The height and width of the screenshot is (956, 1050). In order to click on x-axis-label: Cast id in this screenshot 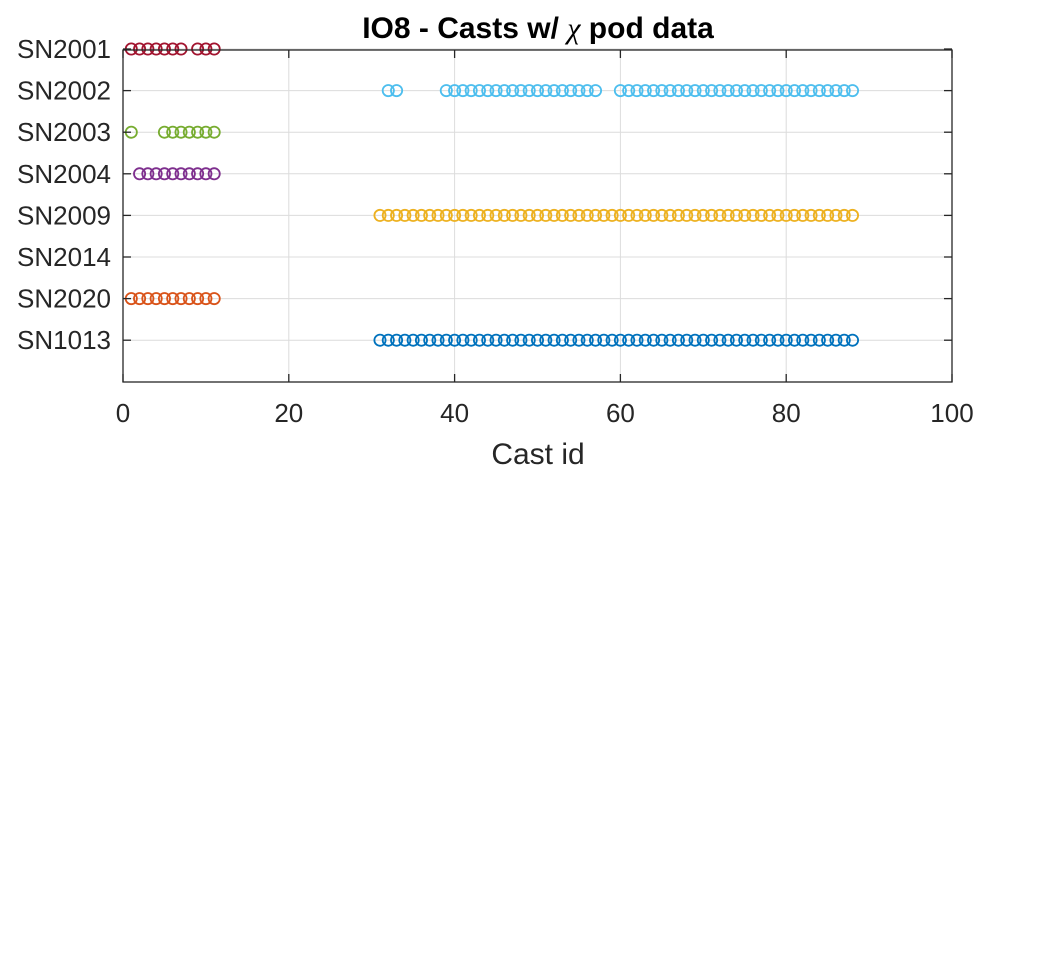, I will do `click(537, 454)`.